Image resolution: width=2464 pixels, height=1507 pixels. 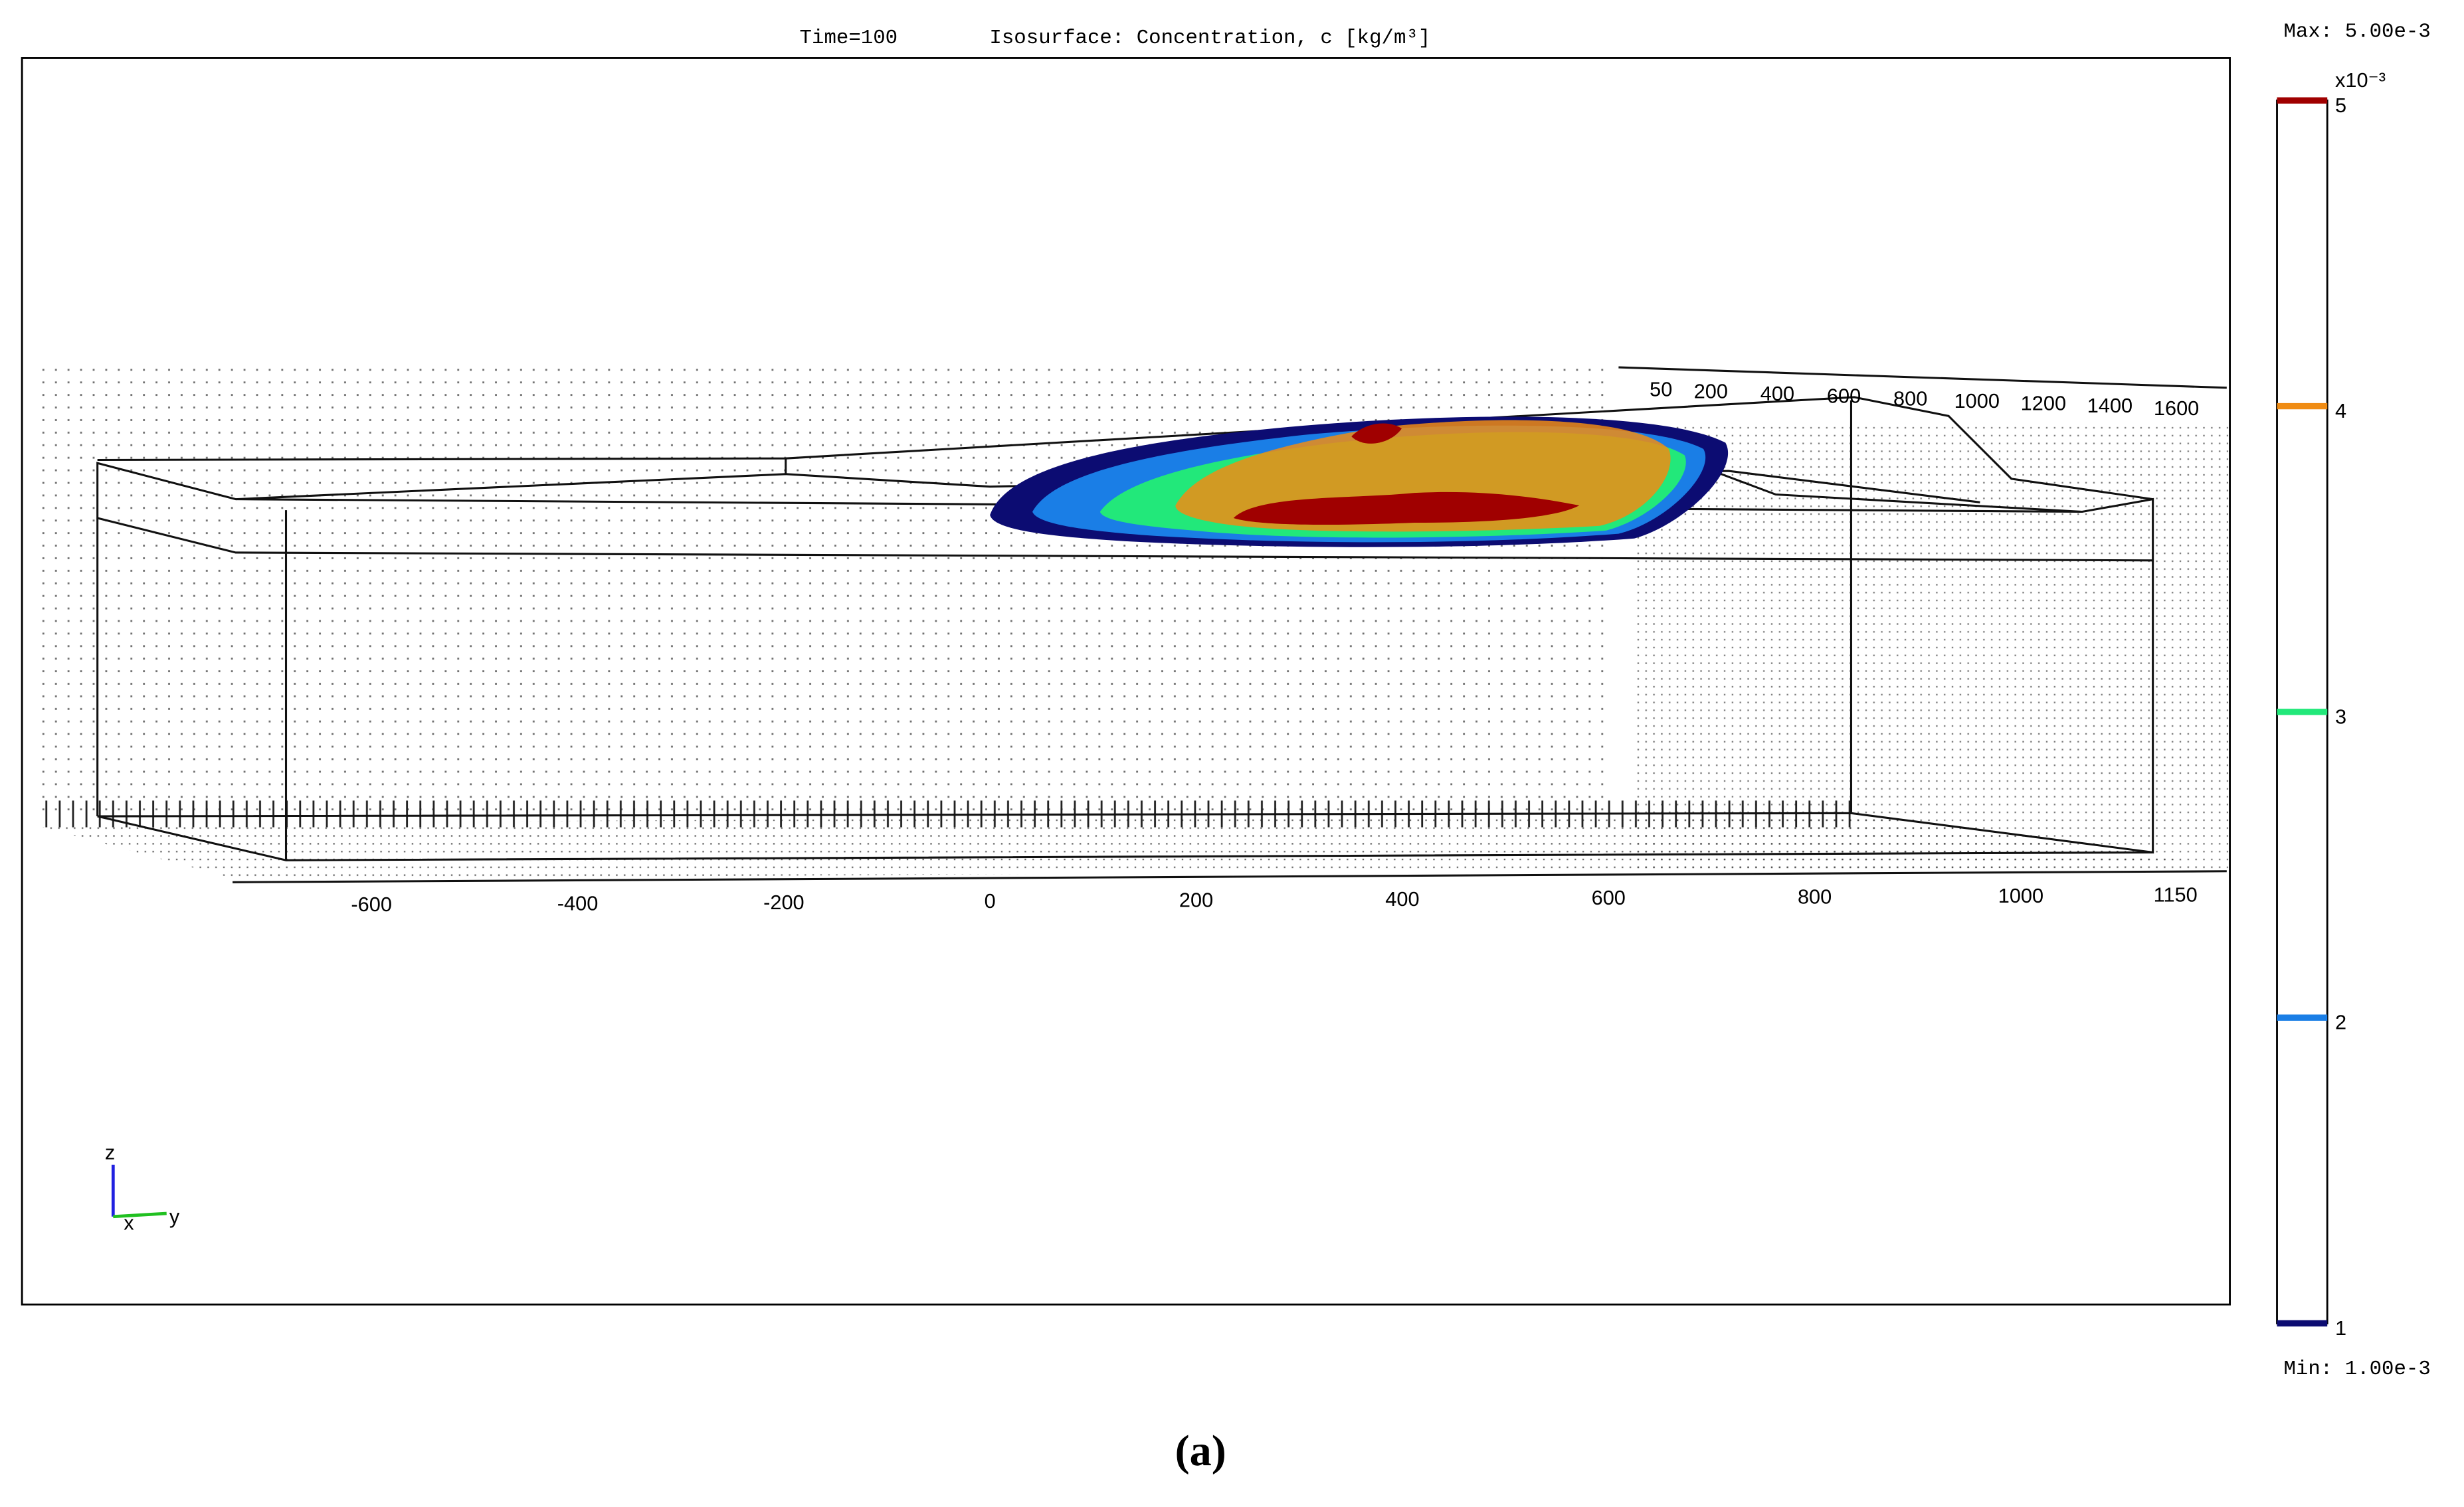 I want to click on tick-stubs, so click(x=947, y=809).